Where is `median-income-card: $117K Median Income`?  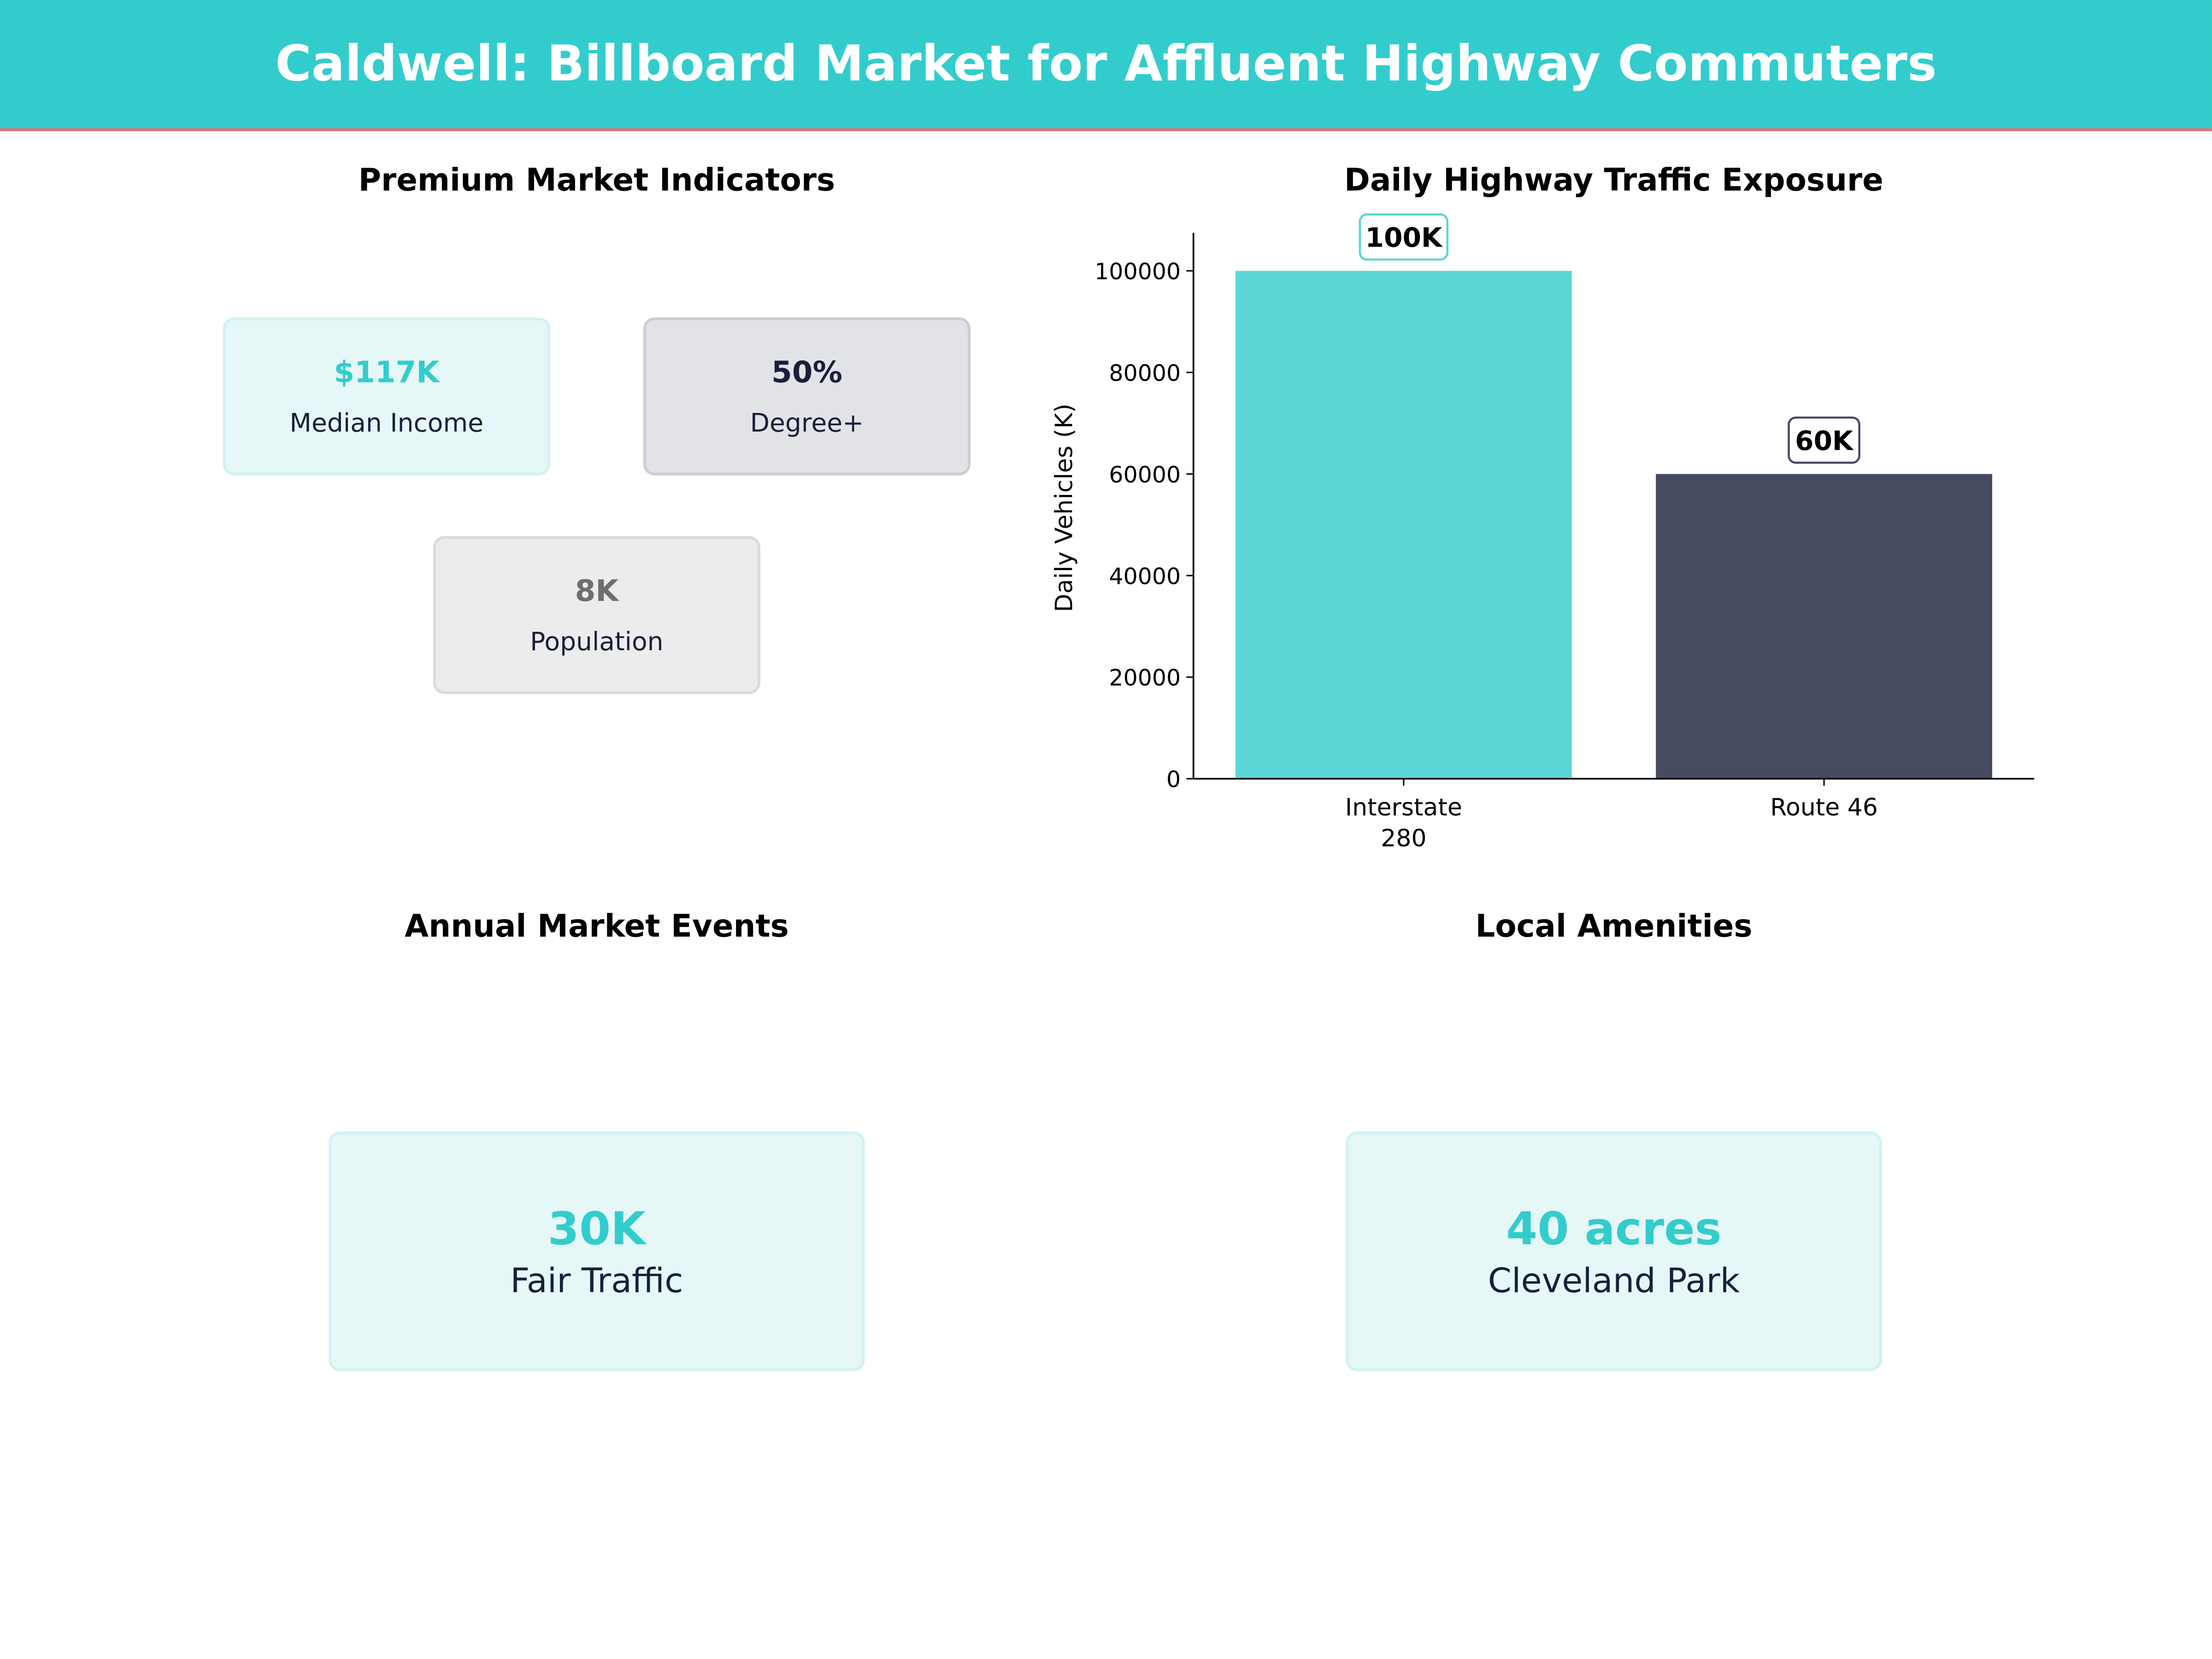 median-income-card: $117K Median Income is located at coordinates (386, 396).